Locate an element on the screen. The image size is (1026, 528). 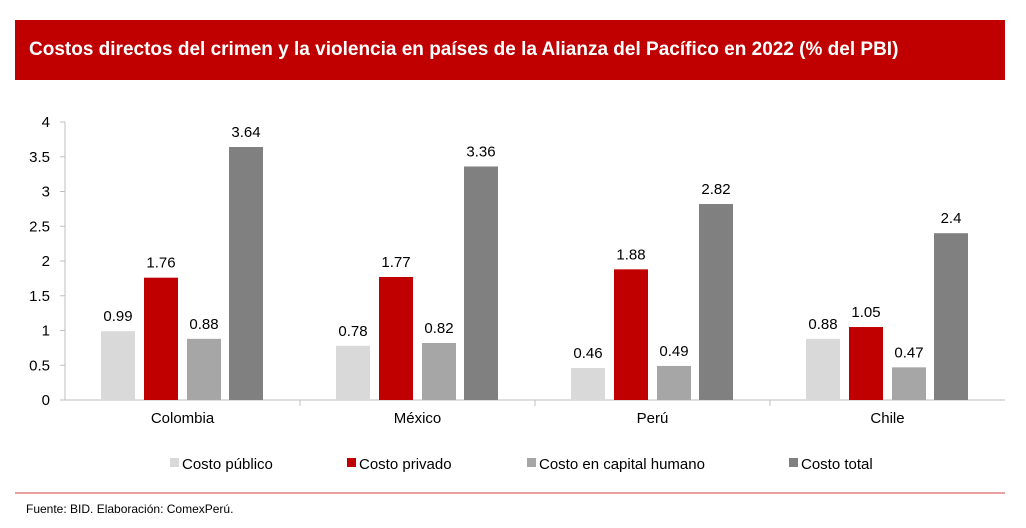
y-tick-label: 3 is located at coordinates (46, 192).